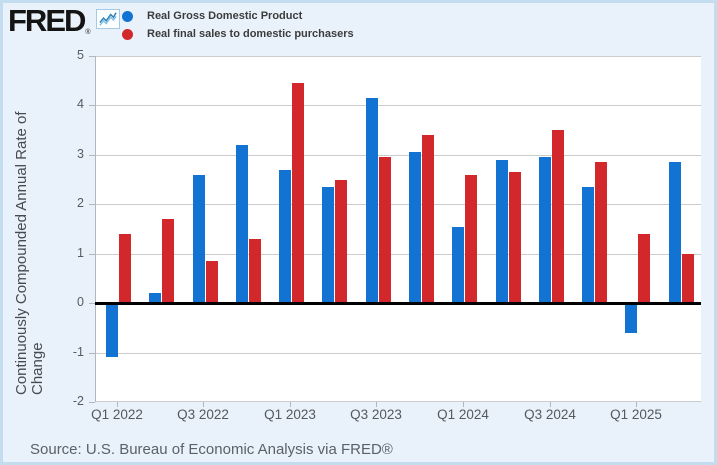 Image resolution: width=717 pixels, height=465 pixels. I want to click on registered-trademark-mark: ®, so click(88, 32).